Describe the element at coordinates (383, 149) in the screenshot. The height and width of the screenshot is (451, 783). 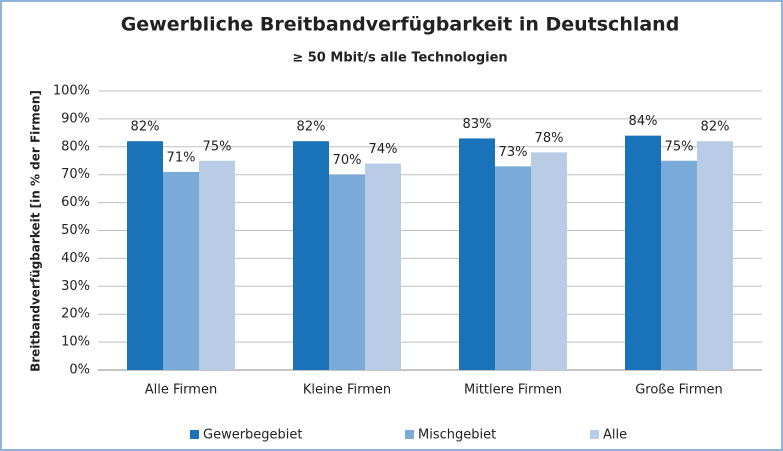
I see `value-label: 74%` at that location.